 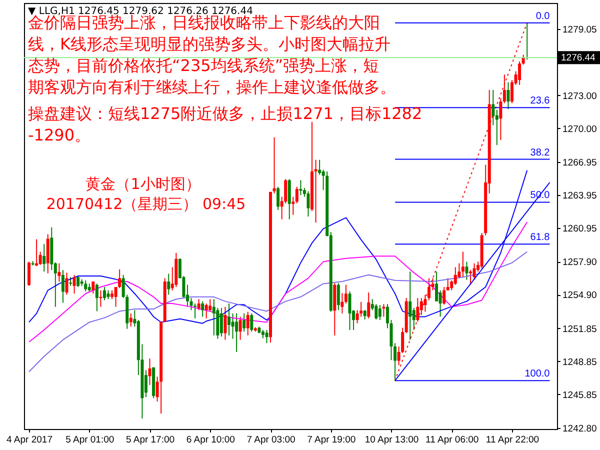 What do you see at coordinates (29, 440) in the screenshot?
I see `x-tick-label: 4 Apr 2017` at bounding box center [29, 440].